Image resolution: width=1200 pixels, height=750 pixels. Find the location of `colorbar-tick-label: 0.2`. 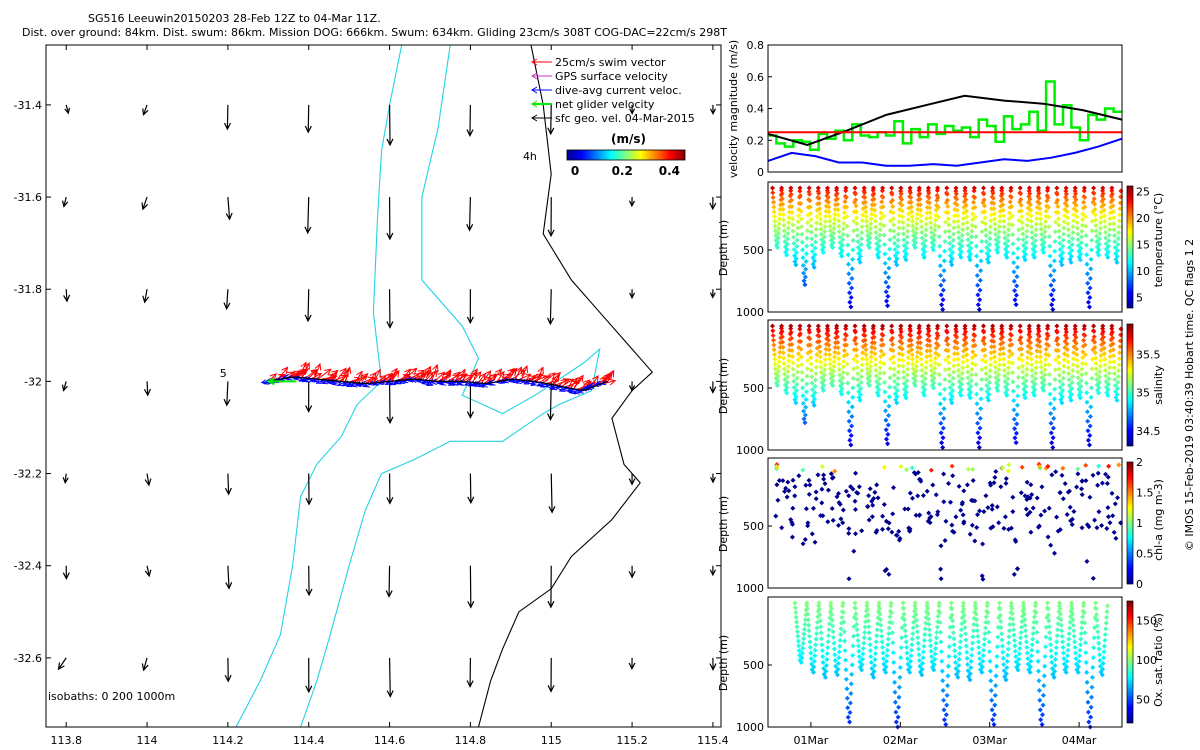

colorbar-tick-label: 0.2 is located at coordinates (622, 171).